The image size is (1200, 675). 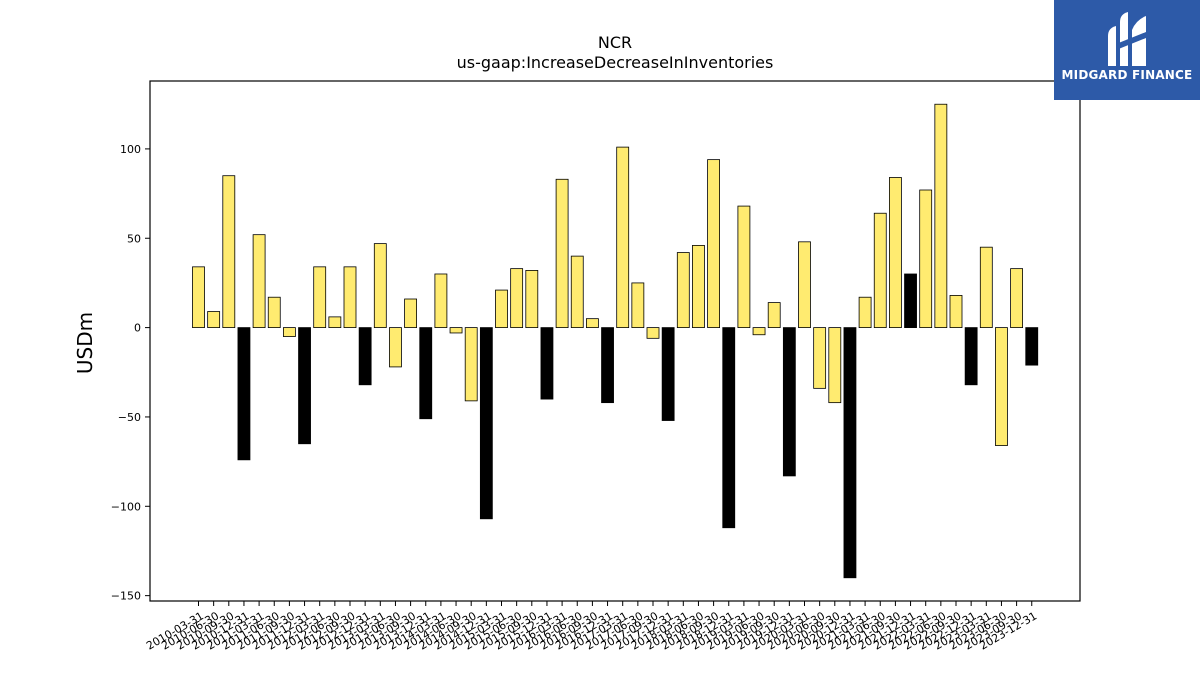 What do you see at coordinates (1127, 75) in the screenshot?
I see `logo-text: MIDGARD FINANCE` at bounding box center [1127, 75].